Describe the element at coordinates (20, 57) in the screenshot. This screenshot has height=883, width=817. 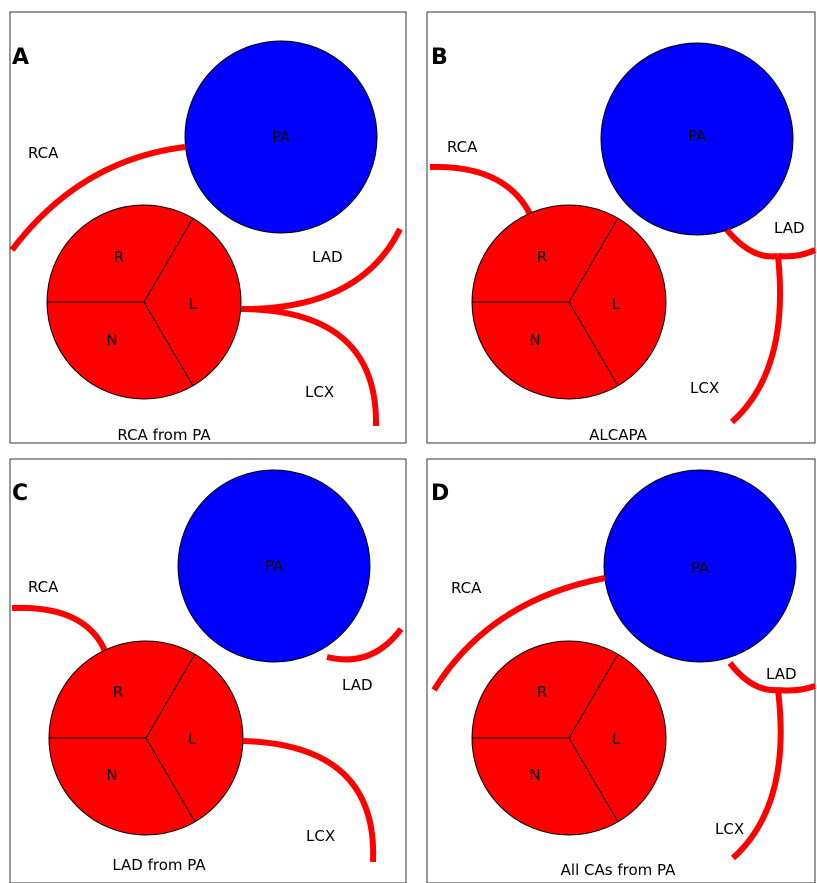
I see `panel-a-letter: A` at that location.